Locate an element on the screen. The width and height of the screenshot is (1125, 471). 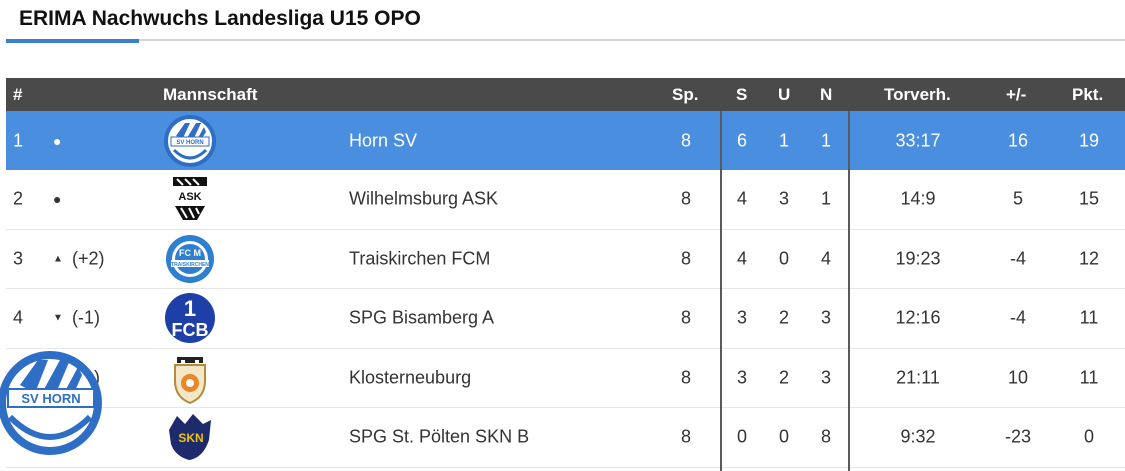
team-name: Klosterneuburg is located at coordinates (410, 377).